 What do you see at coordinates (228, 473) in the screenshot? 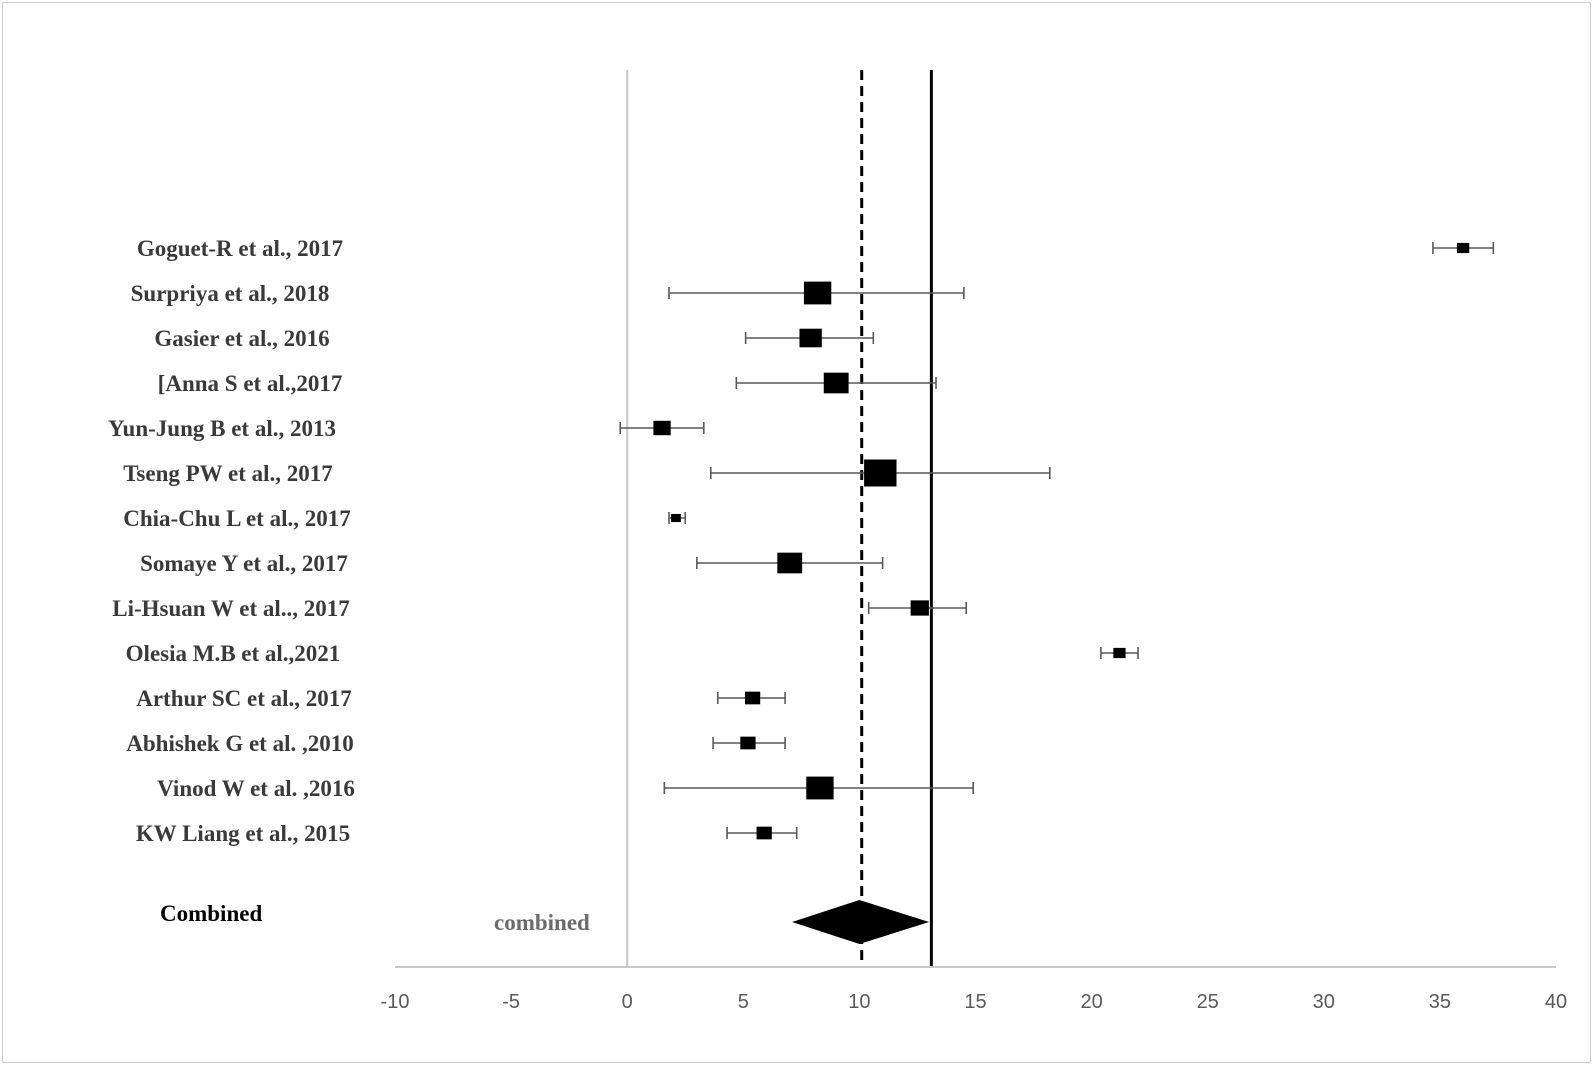
I see `study-label: Tseng PW et al., 2017` at bounding box center [228, 473].